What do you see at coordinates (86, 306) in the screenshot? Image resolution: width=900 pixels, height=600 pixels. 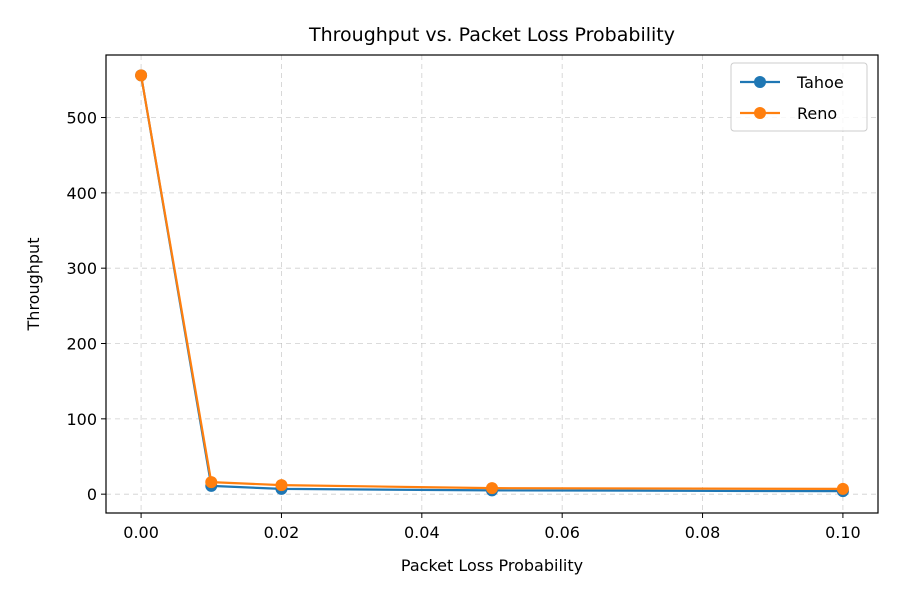 I see `y-axis: 0 100 200 300 400 500` at bounding box center [86, 306].